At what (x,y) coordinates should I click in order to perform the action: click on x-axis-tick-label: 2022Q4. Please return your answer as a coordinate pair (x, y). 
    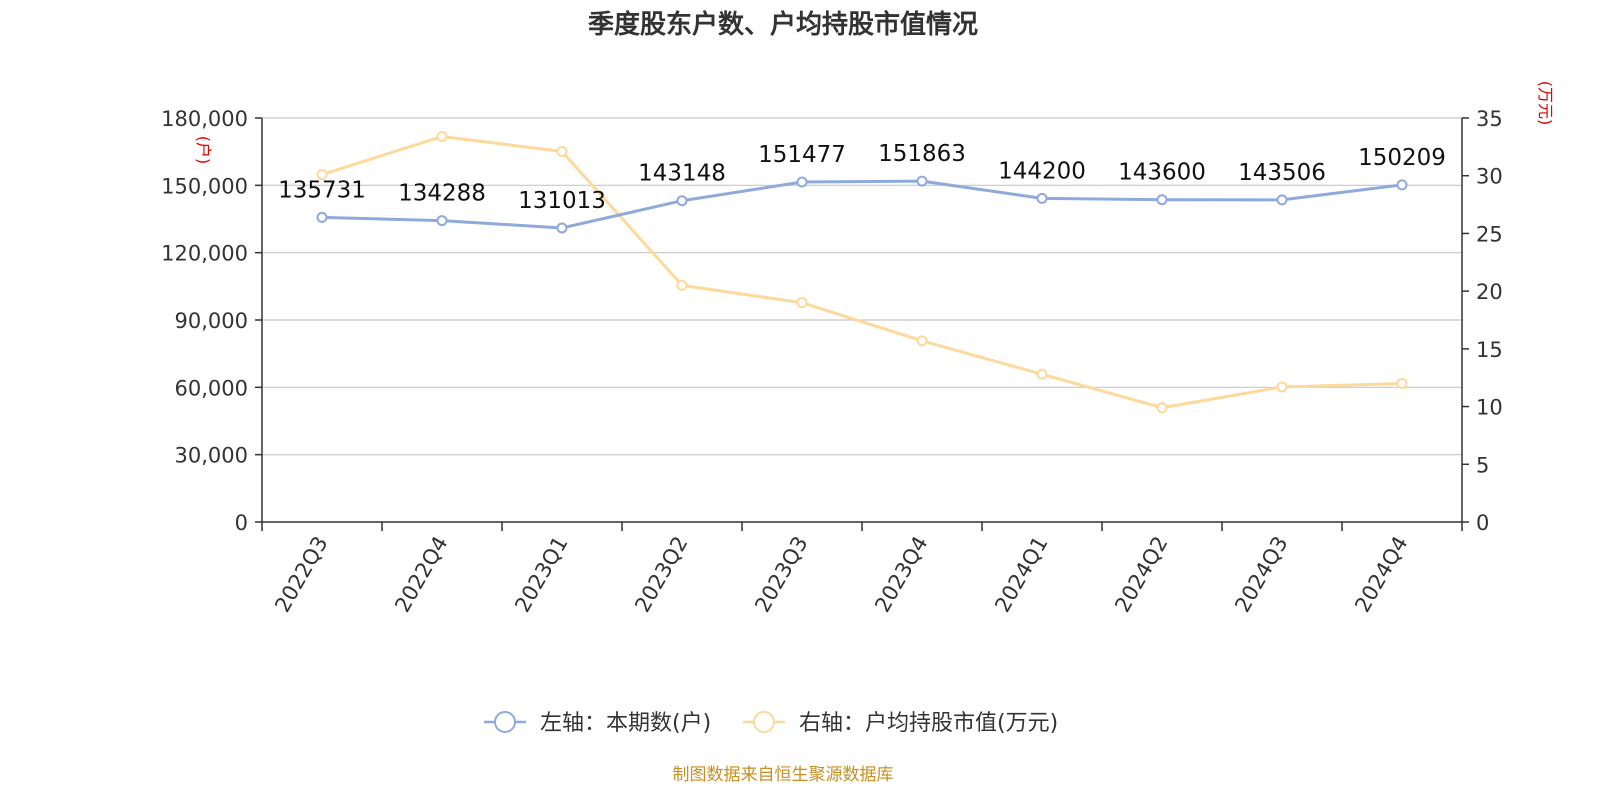
    Looking at the image, I should click on (421, 574).